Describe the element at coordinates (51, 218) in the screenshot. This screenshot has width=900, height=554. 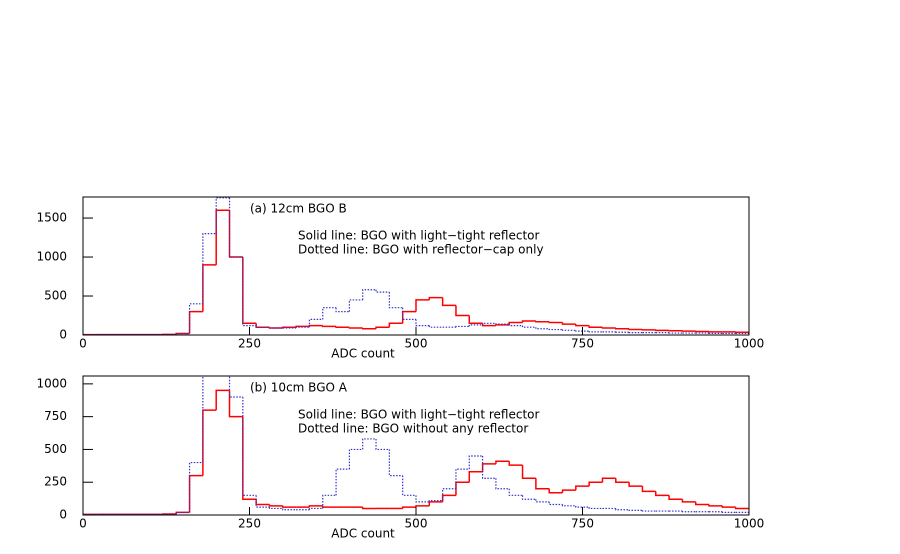
I see `y-tick-label: 1500` at that location.